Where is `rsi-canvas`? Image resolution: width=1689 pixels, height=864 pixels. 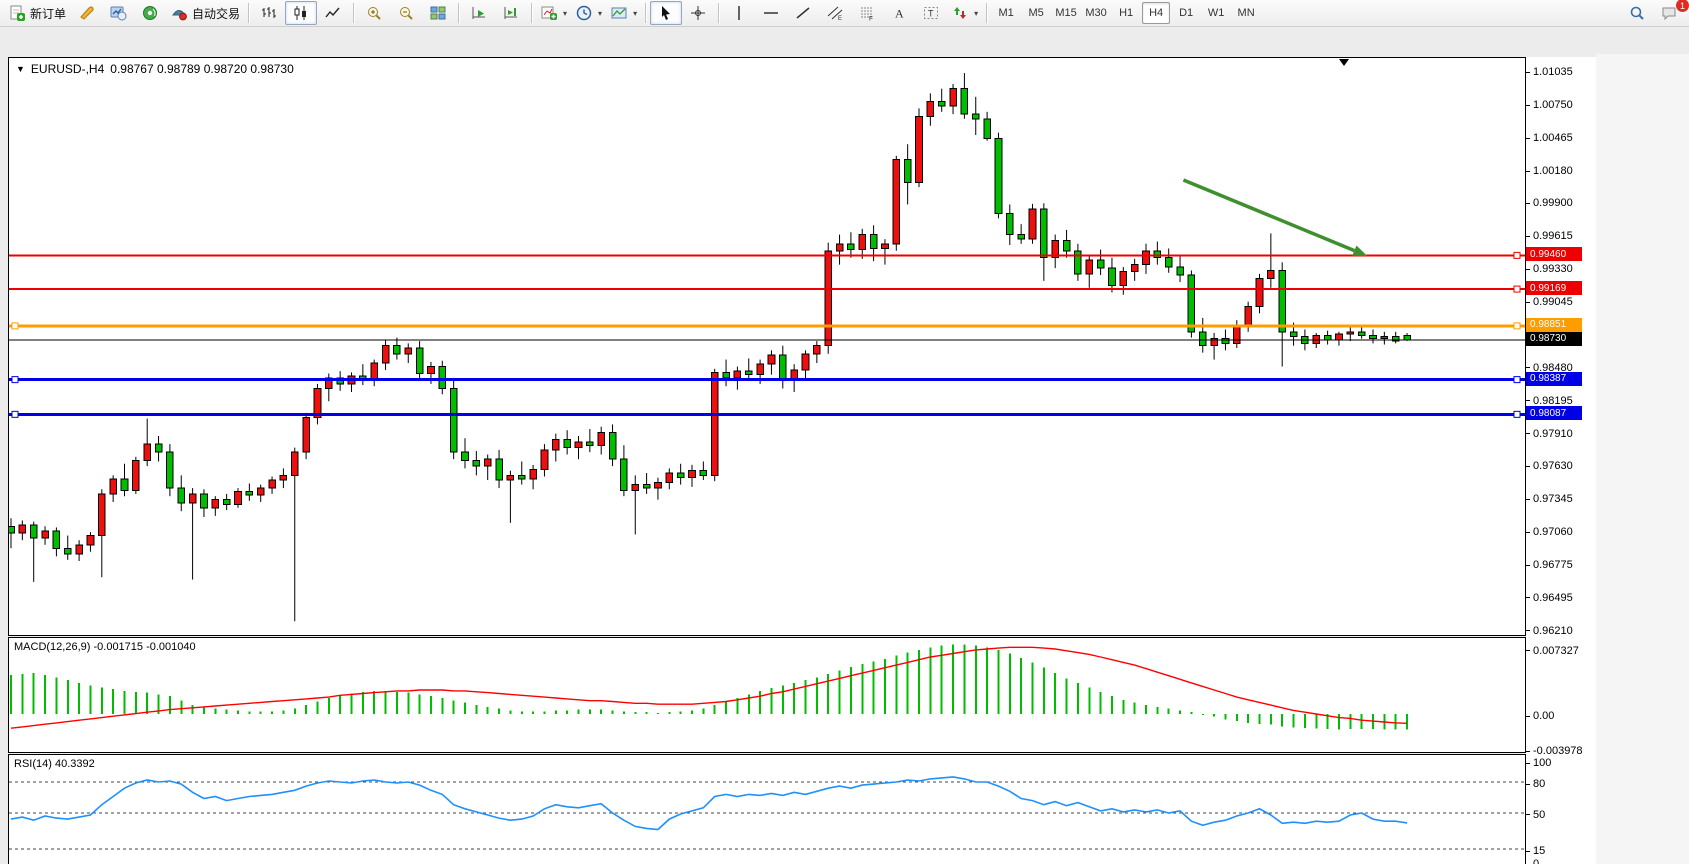
rsi-canvas is located at coordinates (767, 809).